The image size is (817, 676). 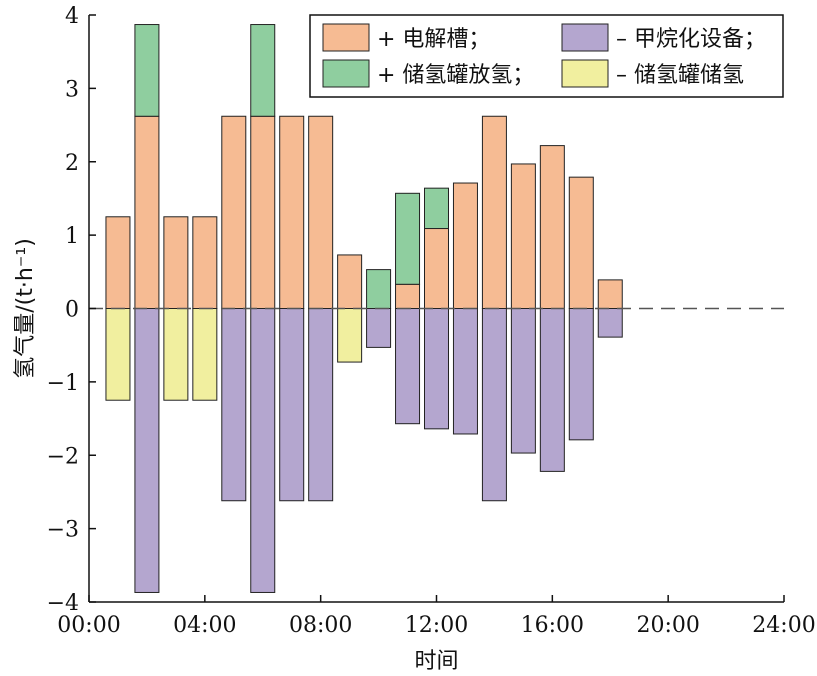 I want to click on y-tick-label: 3, so click(x=72, y=89).